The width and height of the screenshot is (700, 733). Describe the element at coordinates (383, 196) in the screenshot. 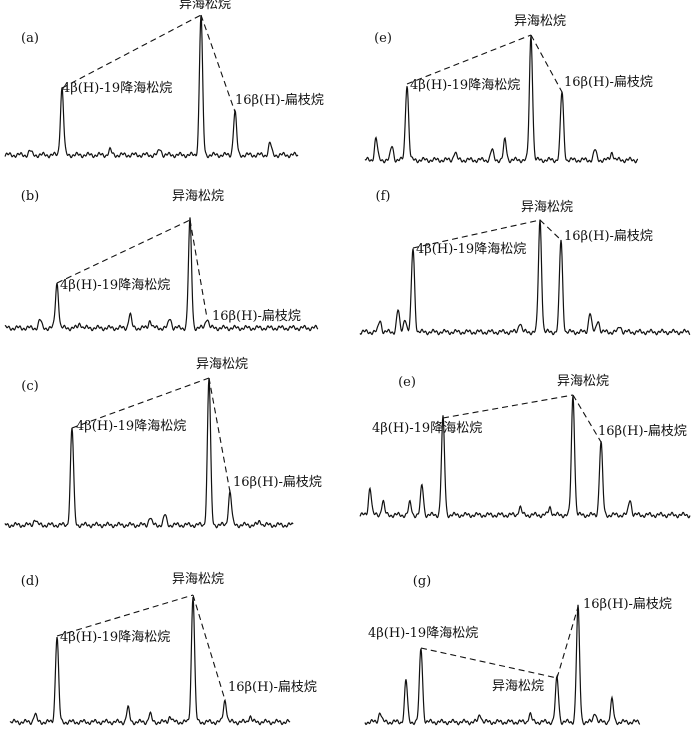

I see `panel-label: (f)` at that location.